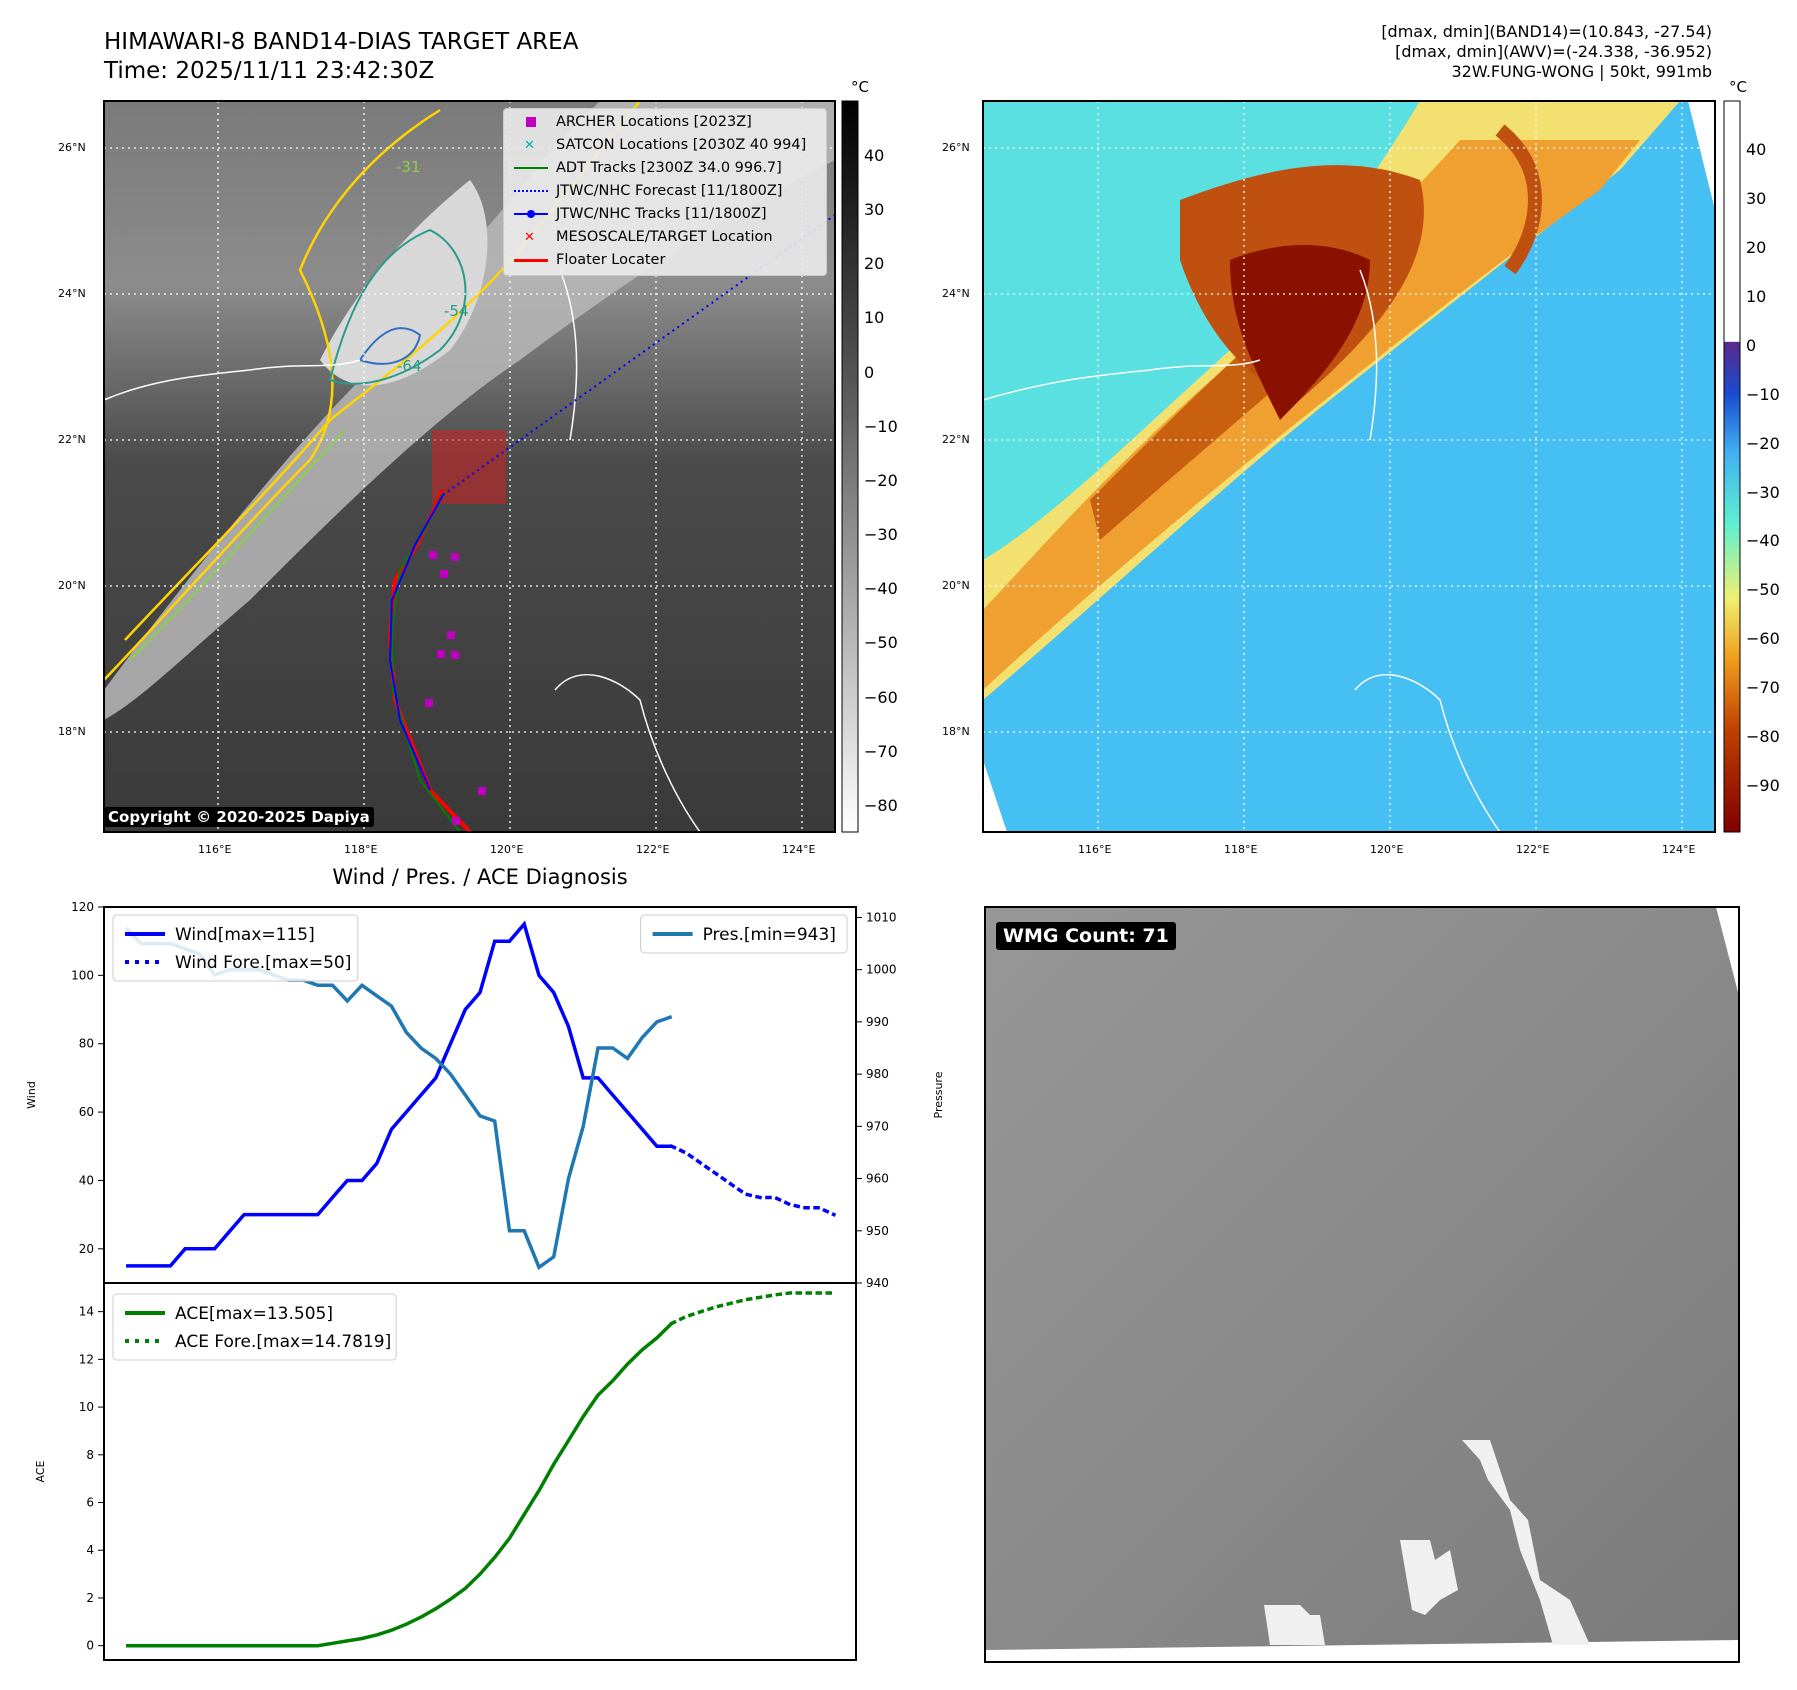 The image size is (1797, 1690). What do you see at coordinates (664, 237) in the screenshot?
I see `legend-label: MESOSCALE/TARGET Location` at bounding box center [664, 237].